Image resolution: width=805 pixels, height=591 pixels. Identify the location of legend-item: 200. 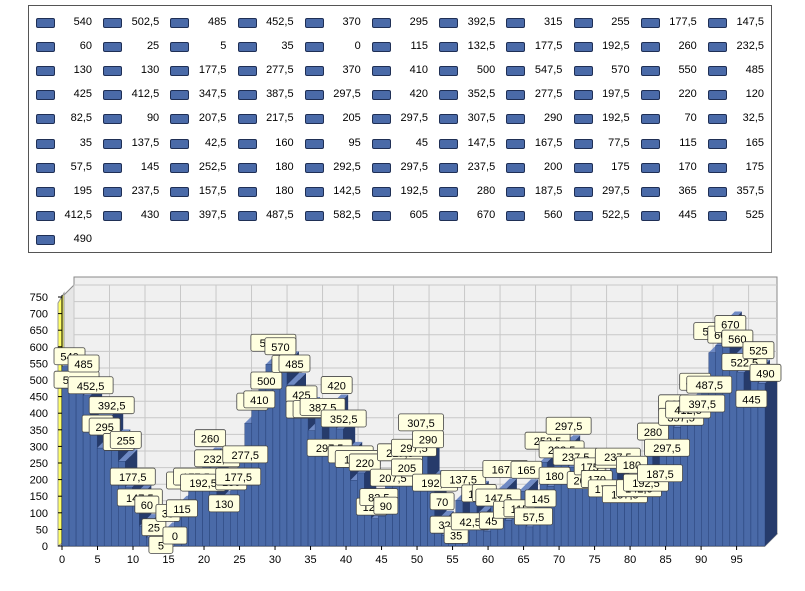
(534, 168).